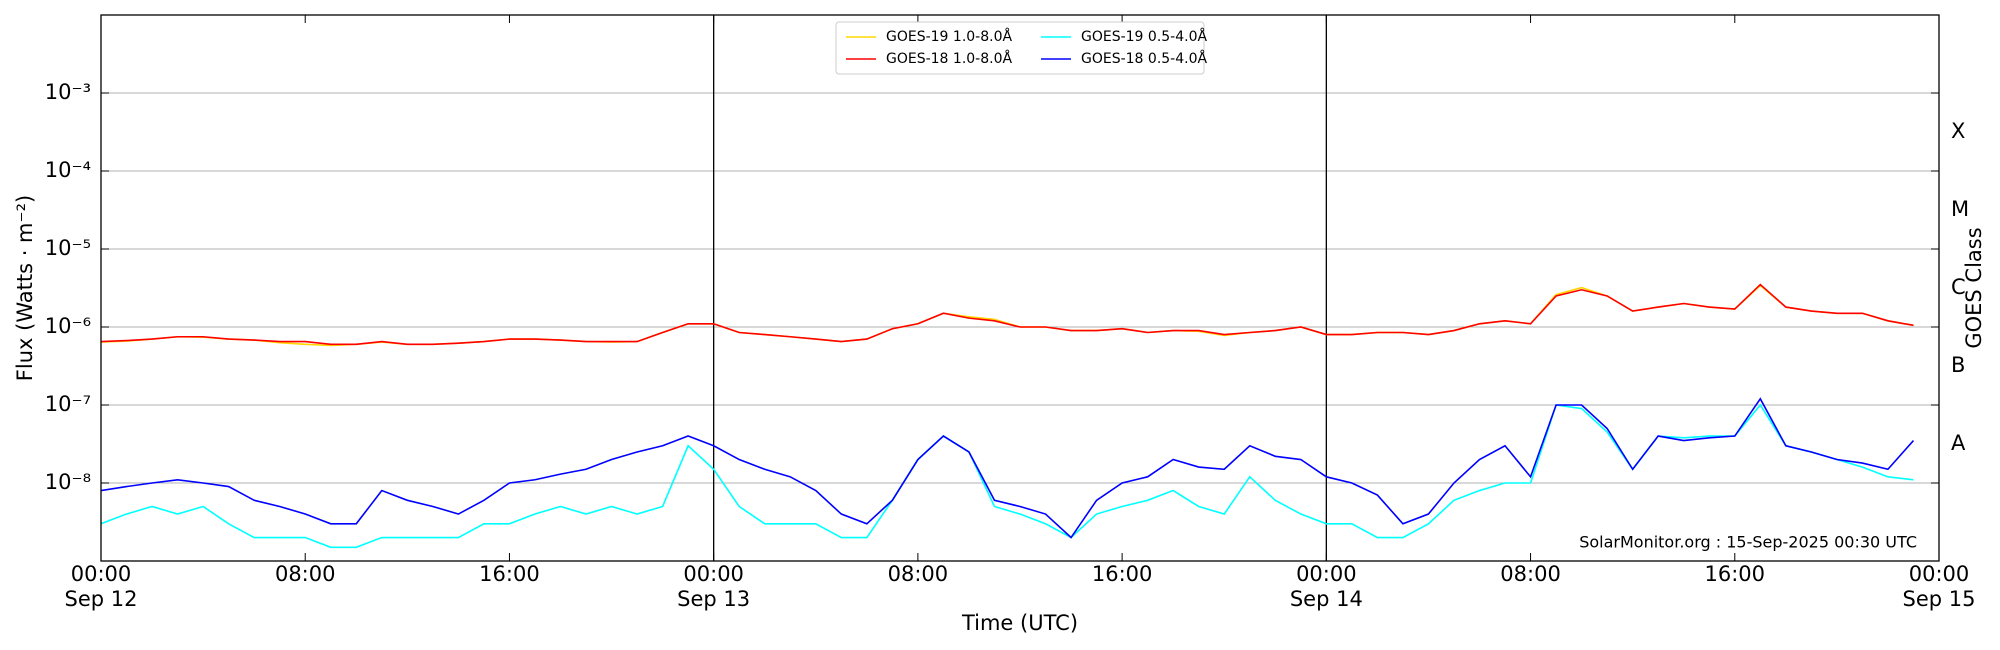 The image size is (2000, 650). Describe the element at coordinates (68, 92) in the screenshot. I see `y-tick-label: 10⁻³` at that location.